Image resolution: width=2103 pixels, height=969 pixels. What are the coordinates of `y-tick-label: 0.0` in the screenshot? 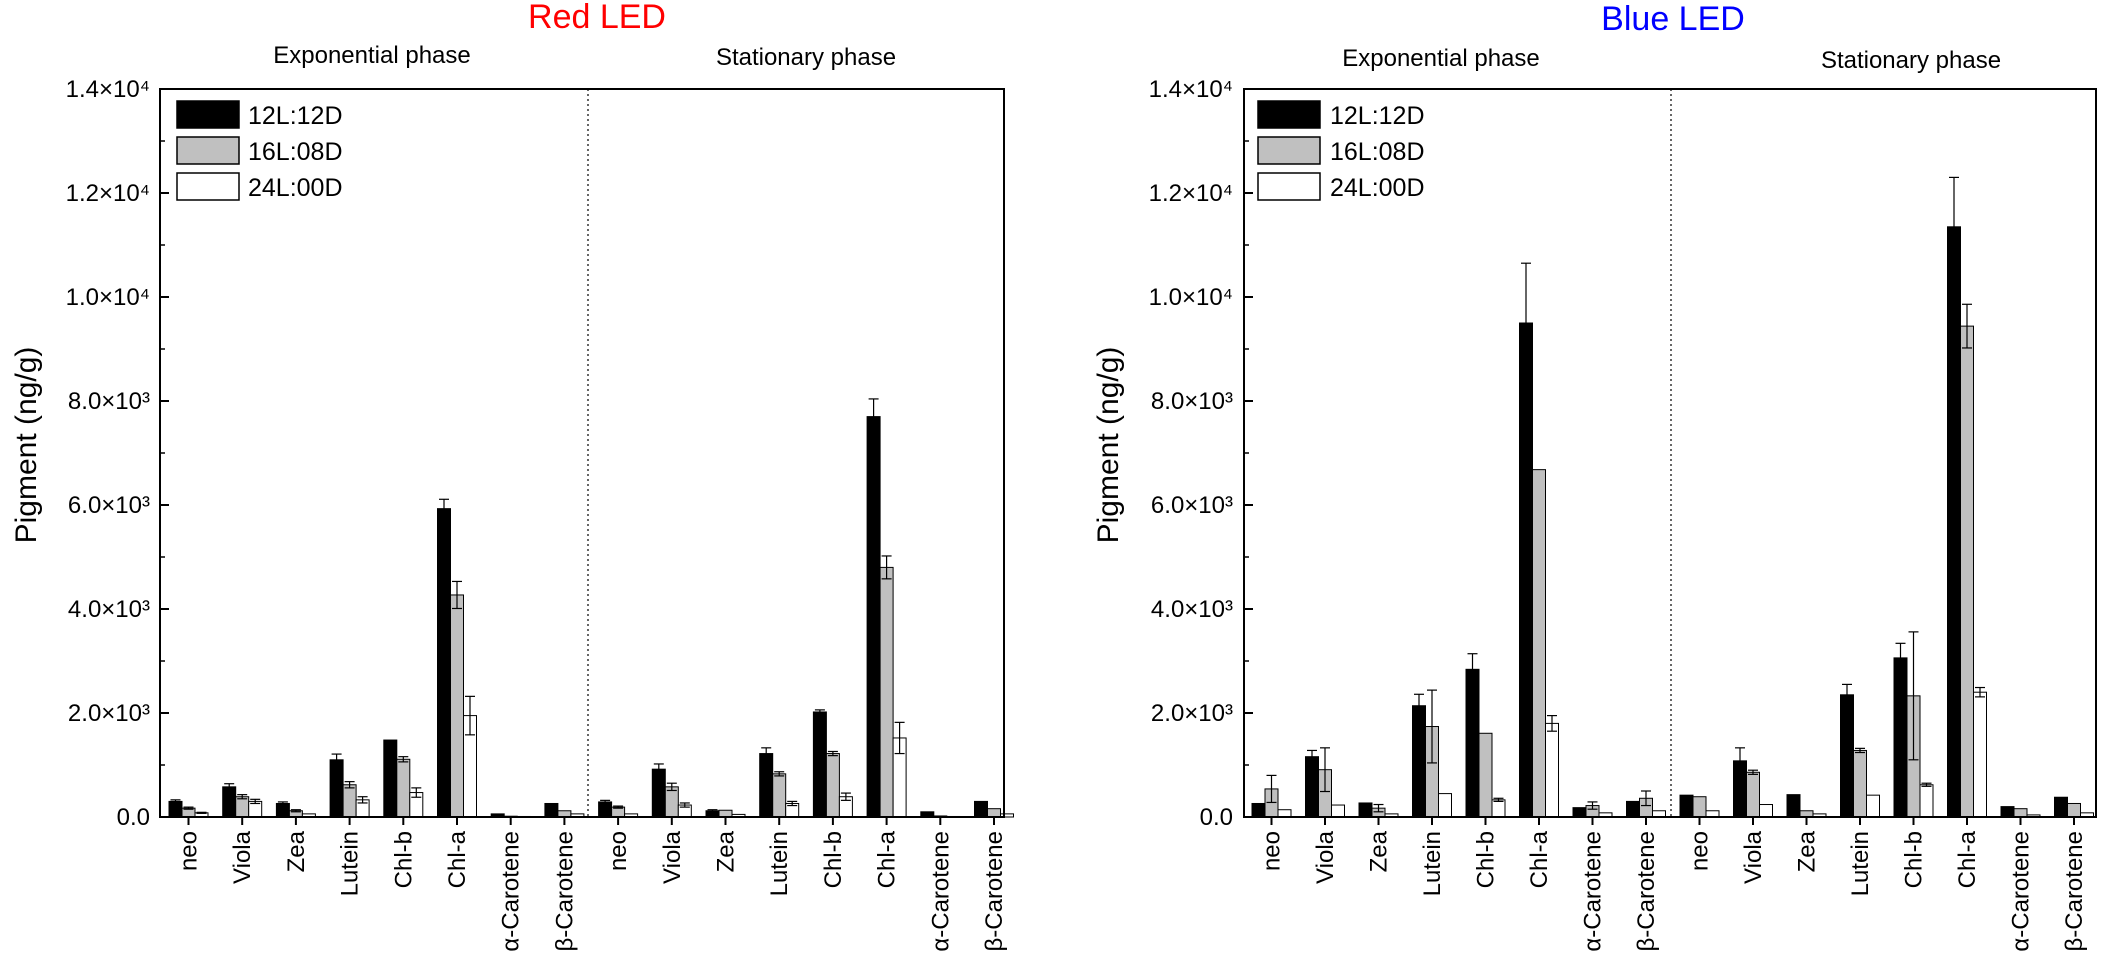 It's located at (1216, 817).